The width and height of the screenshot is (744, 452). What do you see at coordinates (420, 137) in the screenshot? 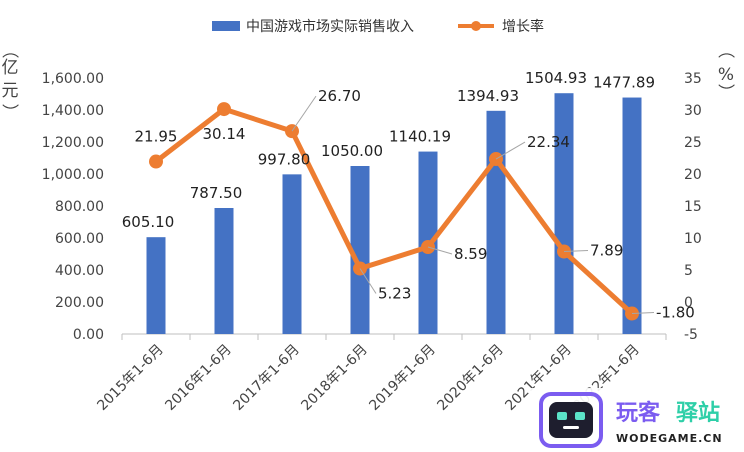
I see `bar-value-label: 1140.19` at bounding box center [420, 137].